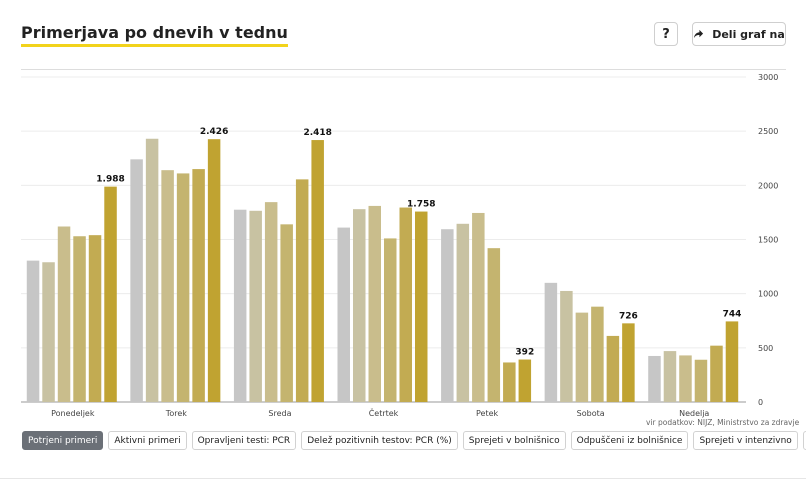 The width and height of the screenshot is (806, 481). I want to click on y-tick-label: 2500, so click(768, 131).